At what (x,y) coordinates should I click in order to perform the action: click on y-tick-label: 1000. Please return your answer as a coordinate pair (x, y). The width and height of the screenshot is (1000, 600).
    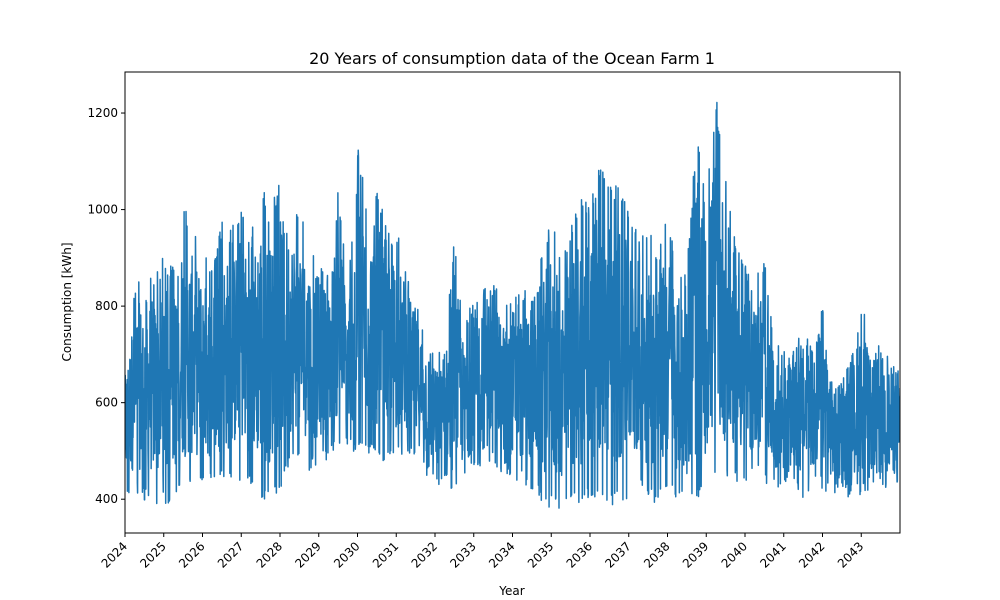
    Looking at the image, I should click on (102, 210).